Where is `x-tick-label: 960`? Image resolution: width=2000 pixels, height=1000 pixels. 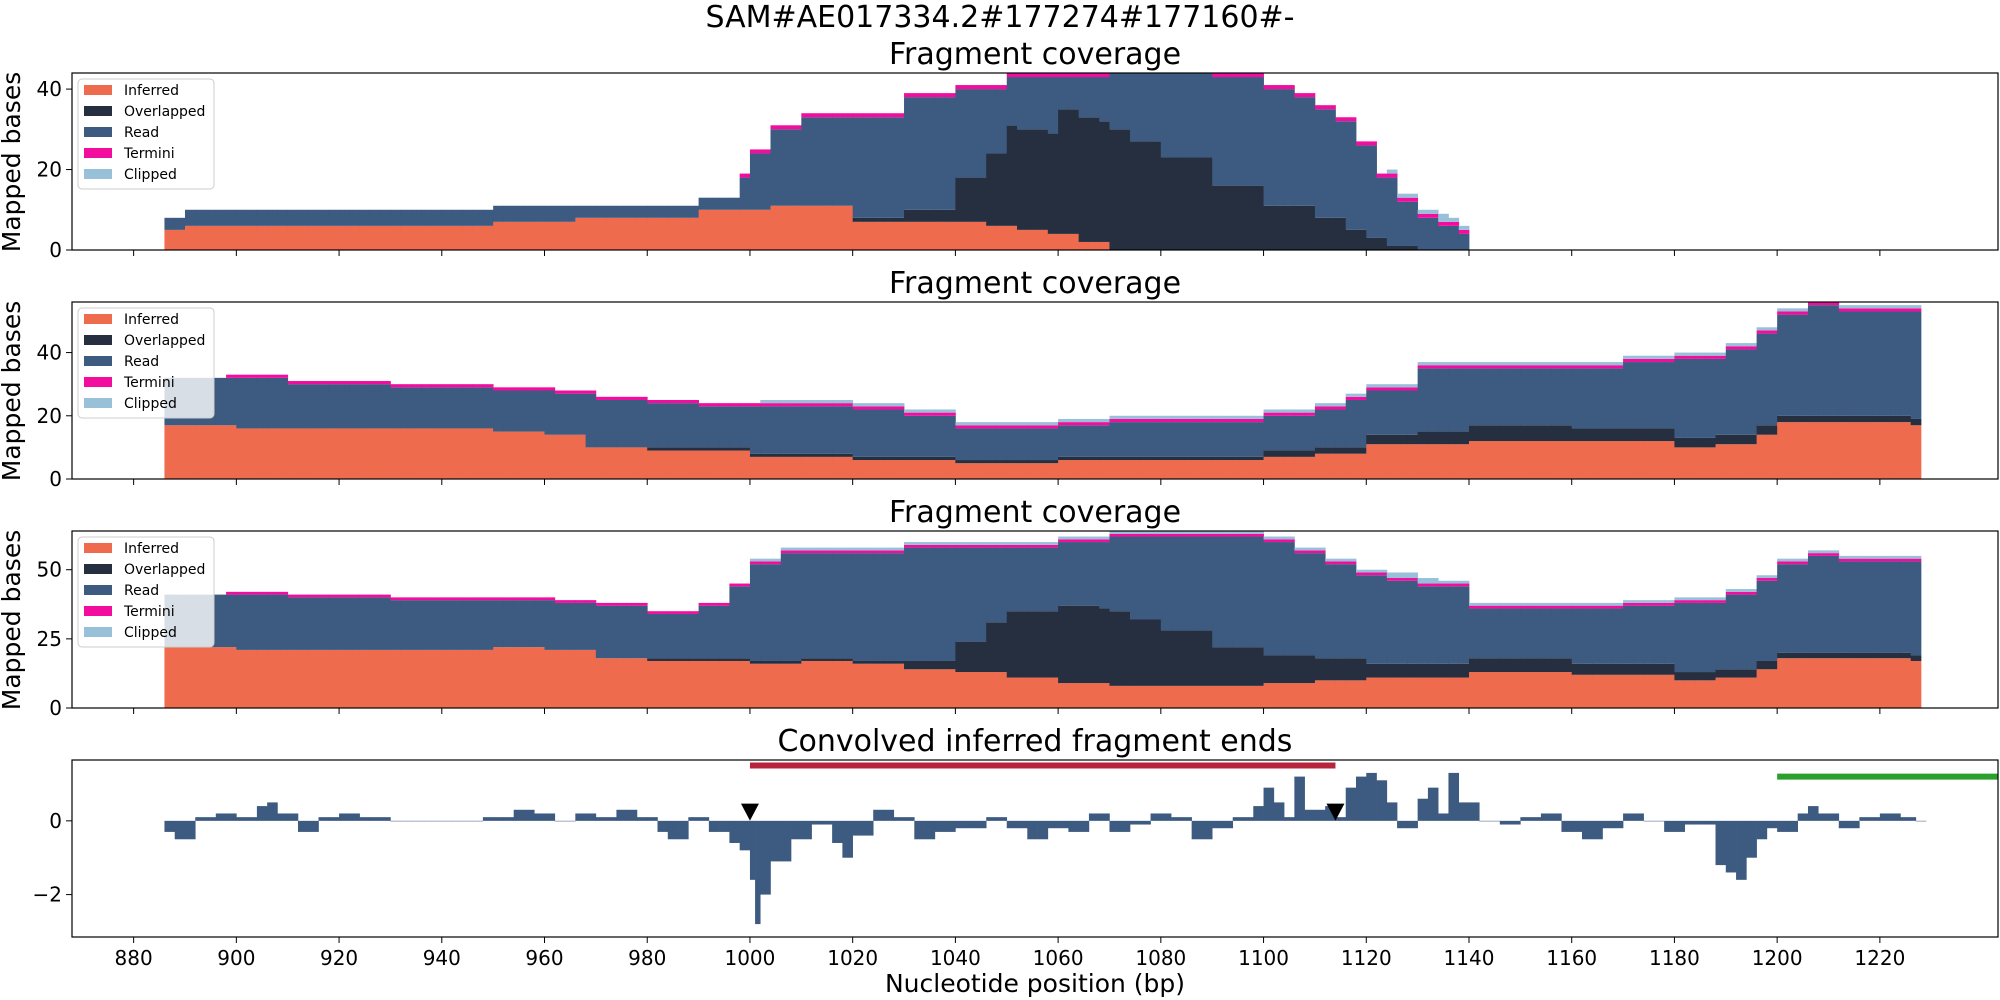 x-tick-label: 960 is located at coordinates (544, 958).